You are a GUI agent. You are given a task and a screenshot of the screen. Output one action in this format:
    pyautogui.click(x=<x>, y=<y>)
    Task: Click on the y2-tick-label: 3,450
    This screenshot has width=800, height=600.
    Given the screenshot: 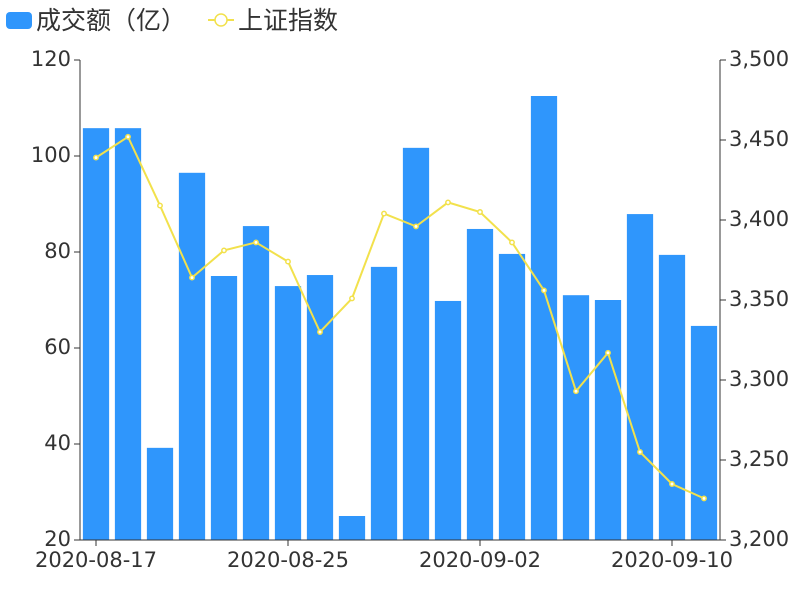 What is the action you would take?
    pyautogui.click(x=759, y=139)
    